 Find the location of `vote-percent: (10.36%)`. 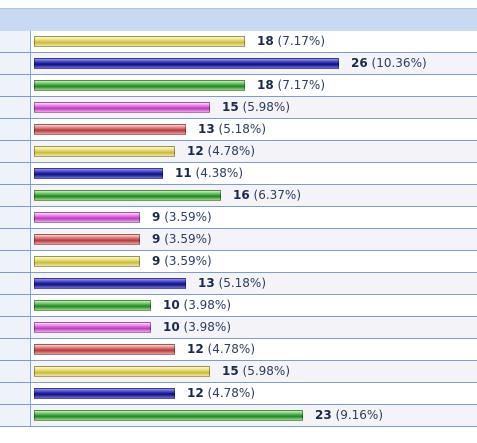

vote-percent: (10.36%) is located at coordinates (399, 63).